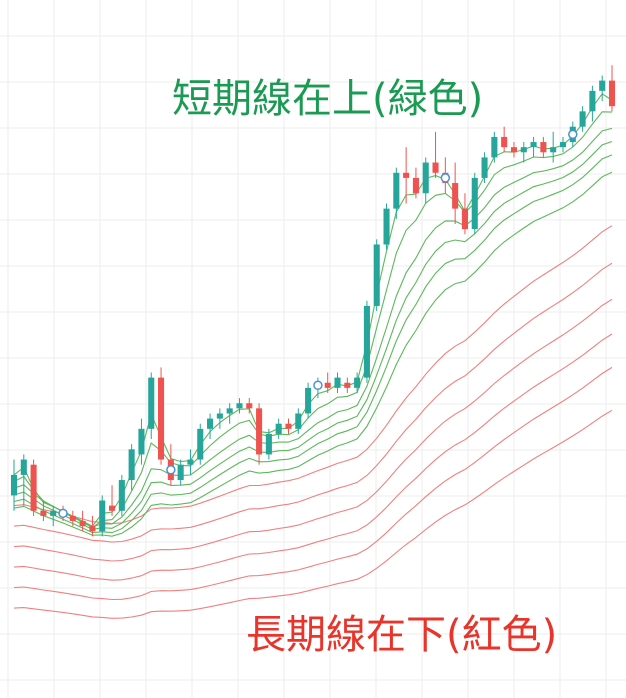 The image size is (626, 698). I want to click on short-term-label: 短期線在上(緑色), so click(328, 99).